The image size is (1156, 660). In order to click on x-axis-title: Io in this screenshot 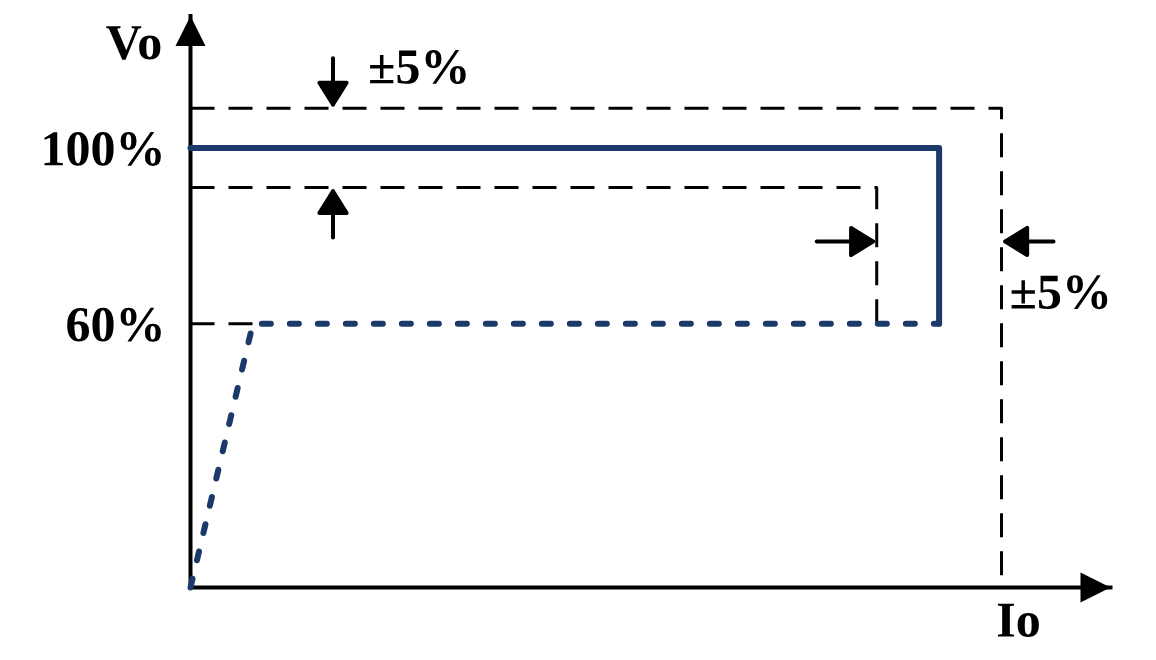, I will do `click(1018, 620)`.